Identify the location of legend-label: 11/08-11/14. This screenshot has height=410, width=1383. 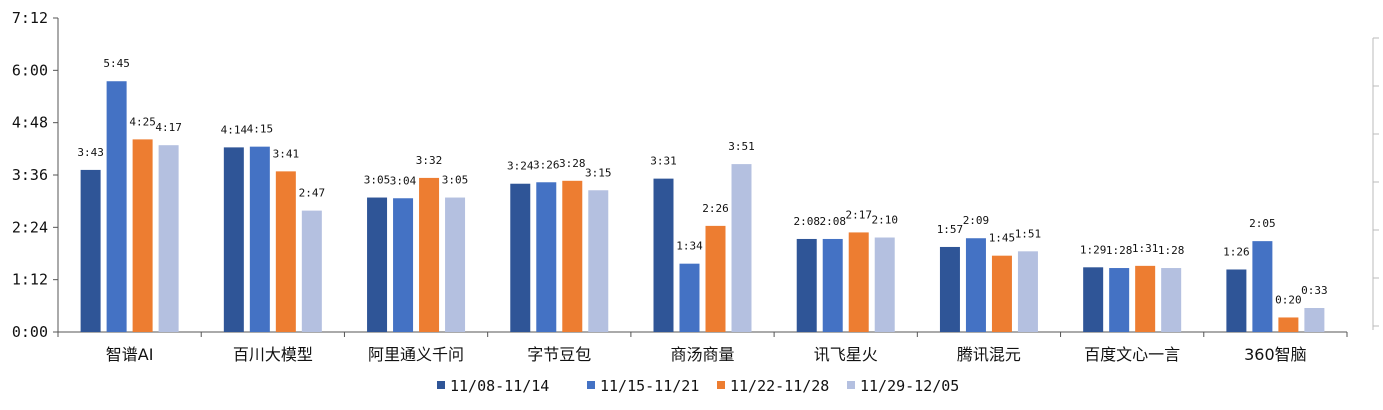
(499, 386).